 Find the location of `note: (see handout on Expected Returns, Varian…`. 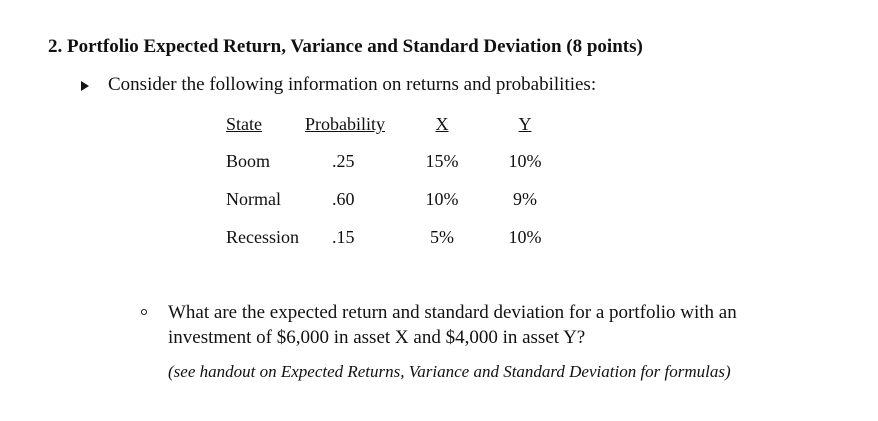

note: (see handout on Expected Returns, Varian… is located at coordinates (449, 371).